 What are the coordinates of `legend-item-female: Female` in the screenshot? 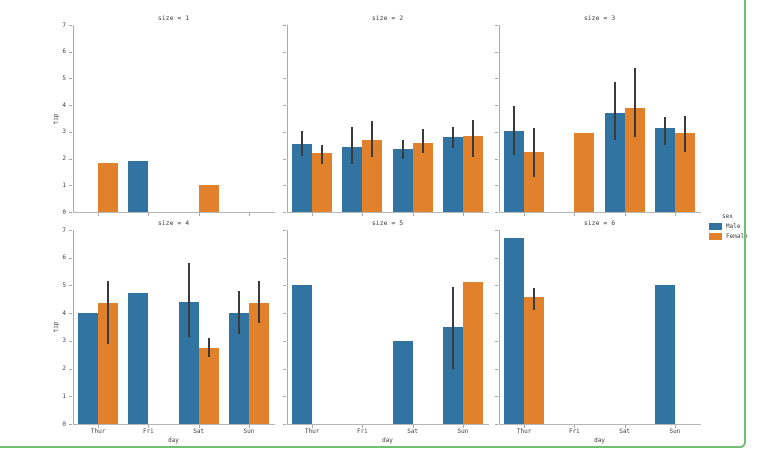 It's located at (727, 236).